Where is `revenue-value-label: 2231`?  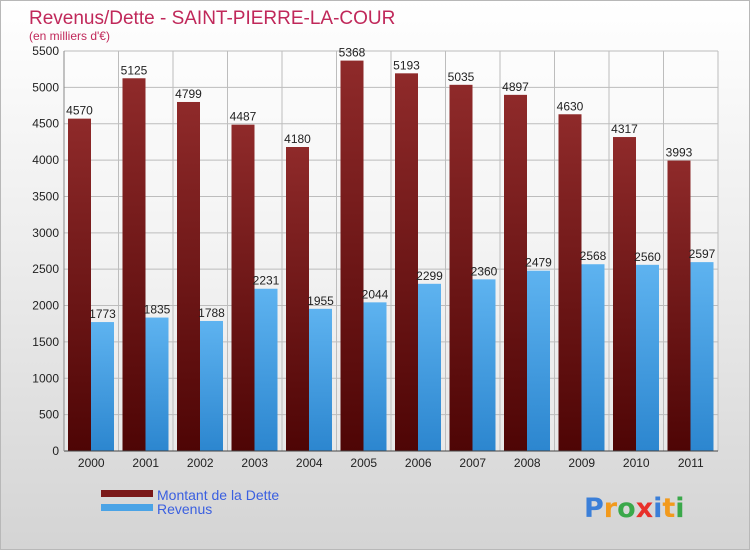 revenue-value-label: 2231 is located at coordinates (266, 281).